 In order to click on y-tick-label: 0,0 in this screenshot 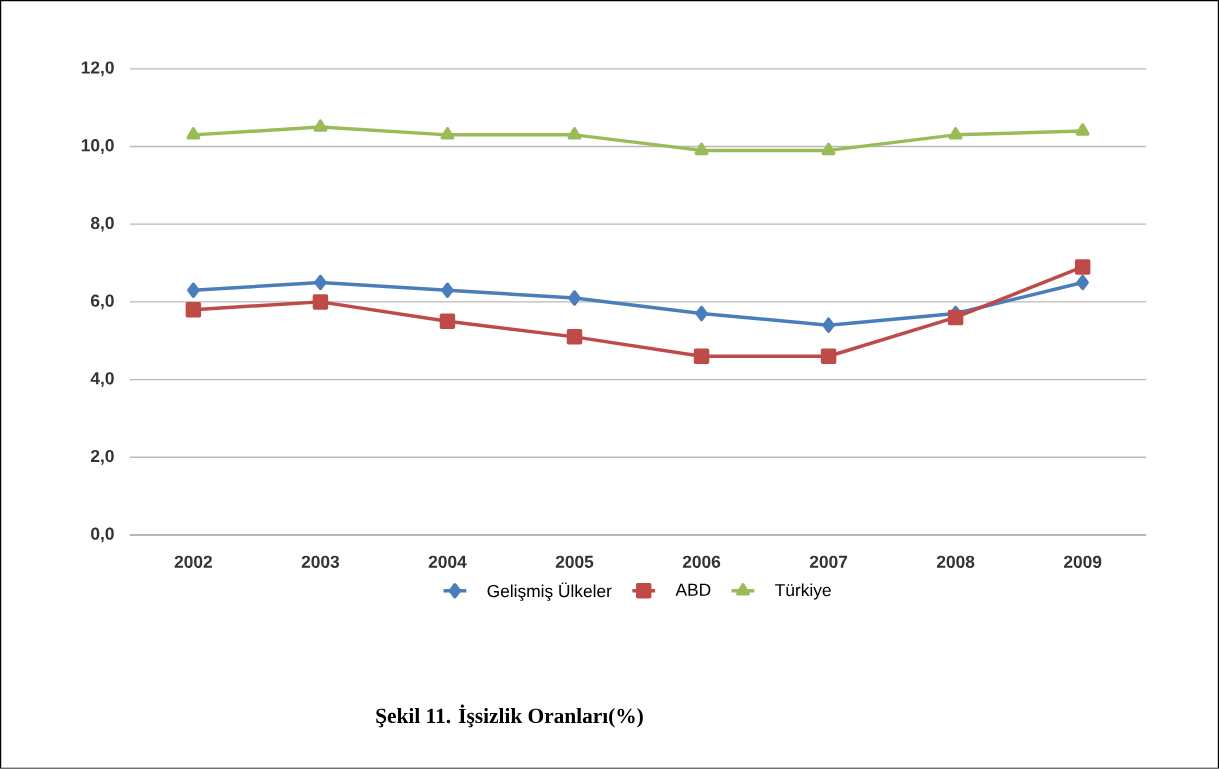, I will do `click(102, 535)`.